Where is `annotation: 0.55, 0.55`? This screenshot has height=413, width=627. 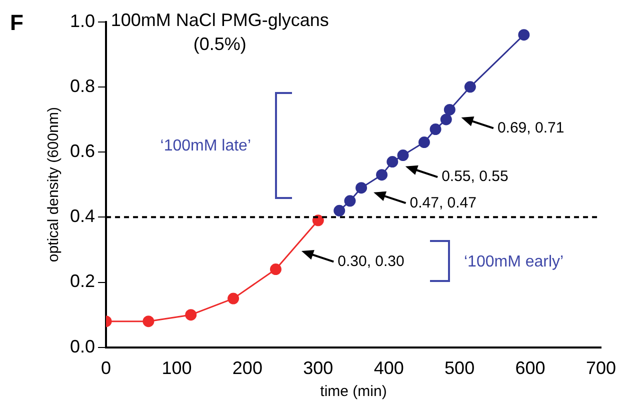 annotation: 0.55, 0.55 is located at coordinates (475, 177).